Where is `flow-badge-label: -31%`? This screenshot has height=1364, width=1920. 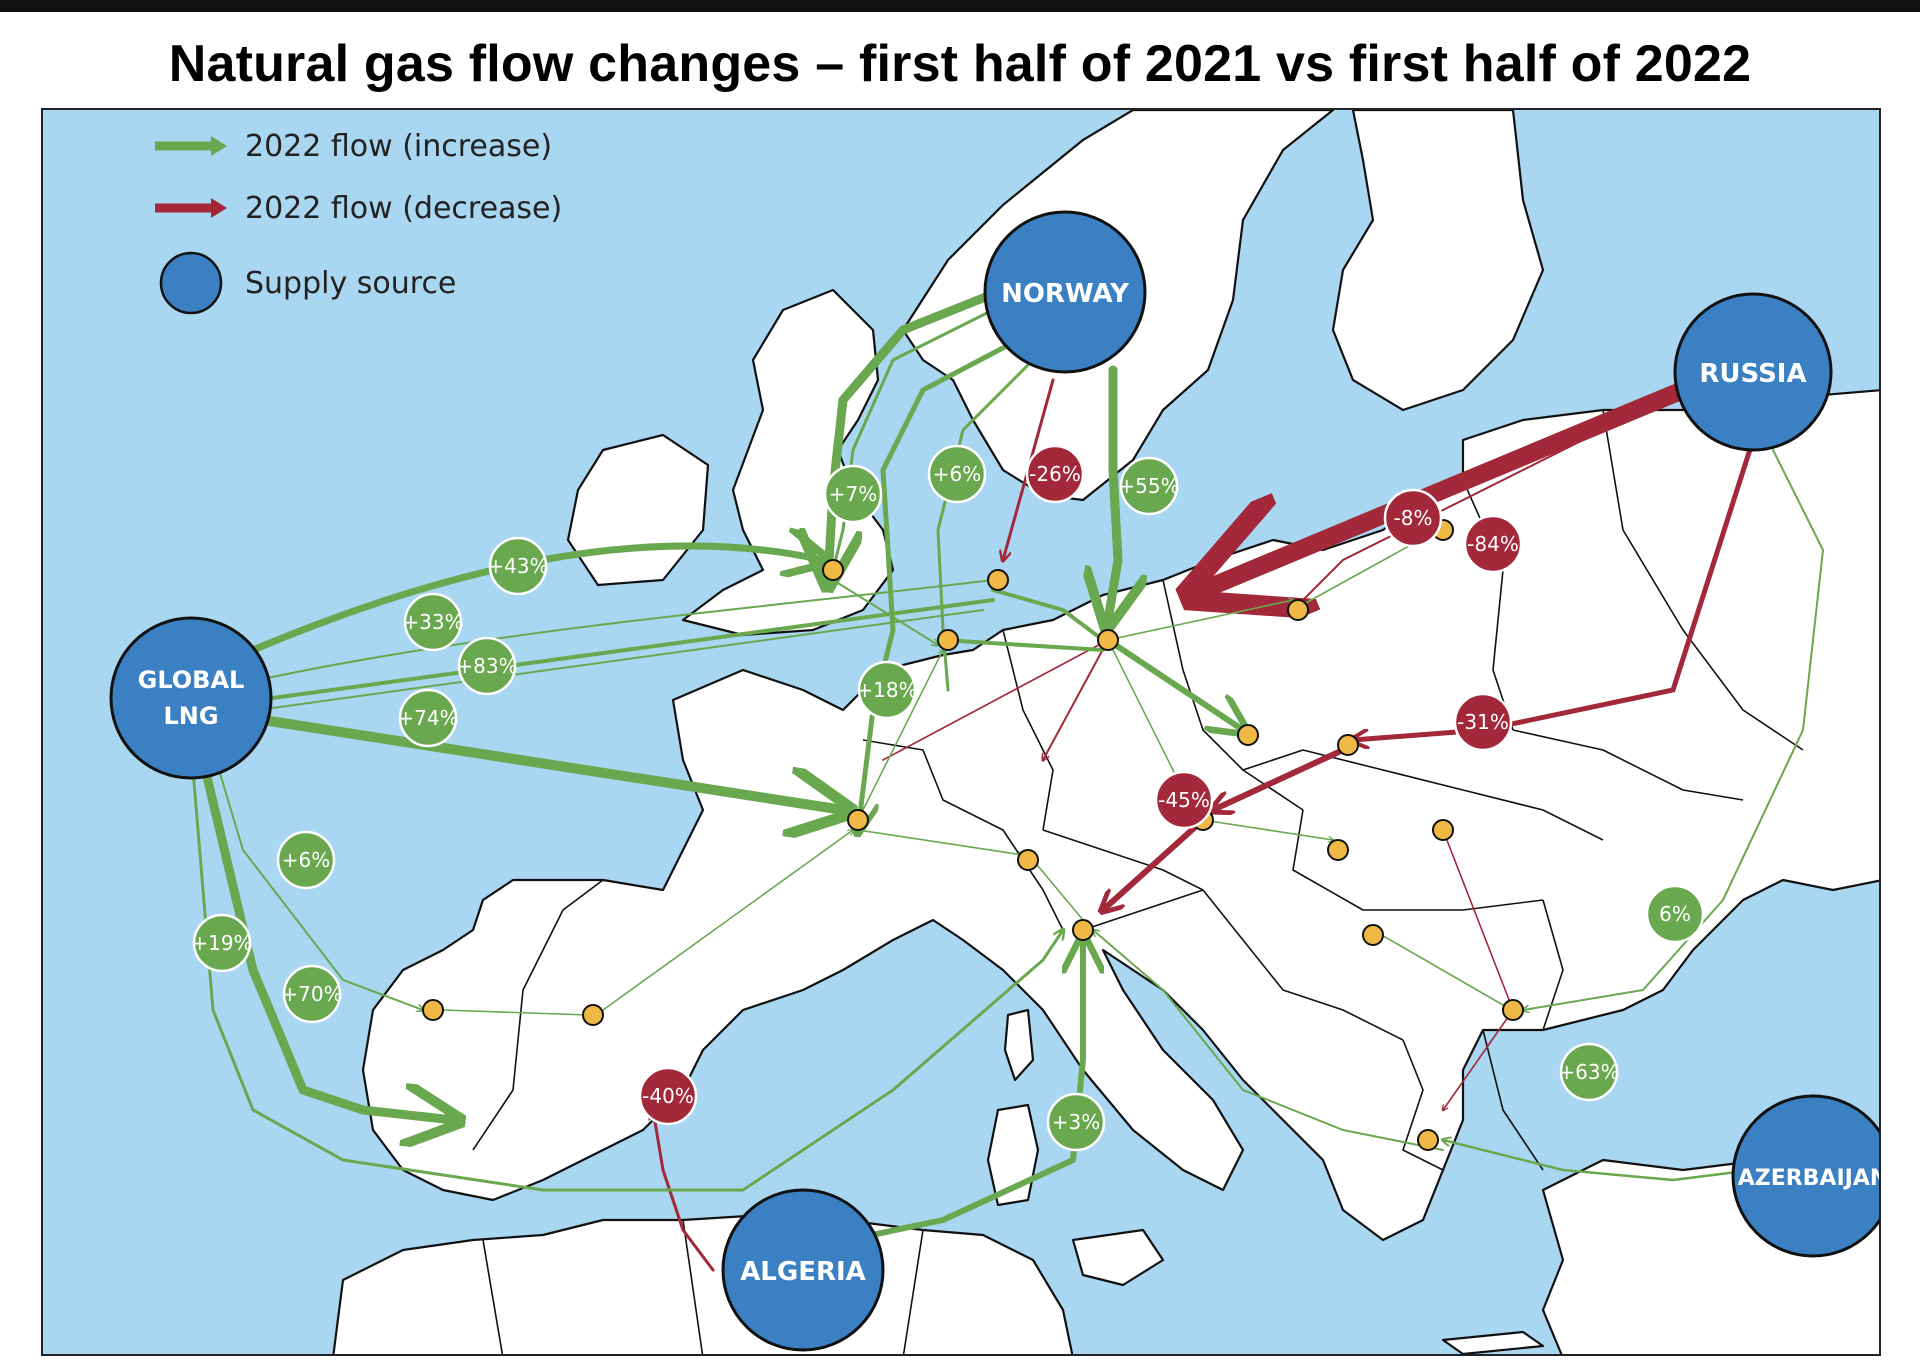
flow-badge-label: -31% is located at coordinates (1483, 722).